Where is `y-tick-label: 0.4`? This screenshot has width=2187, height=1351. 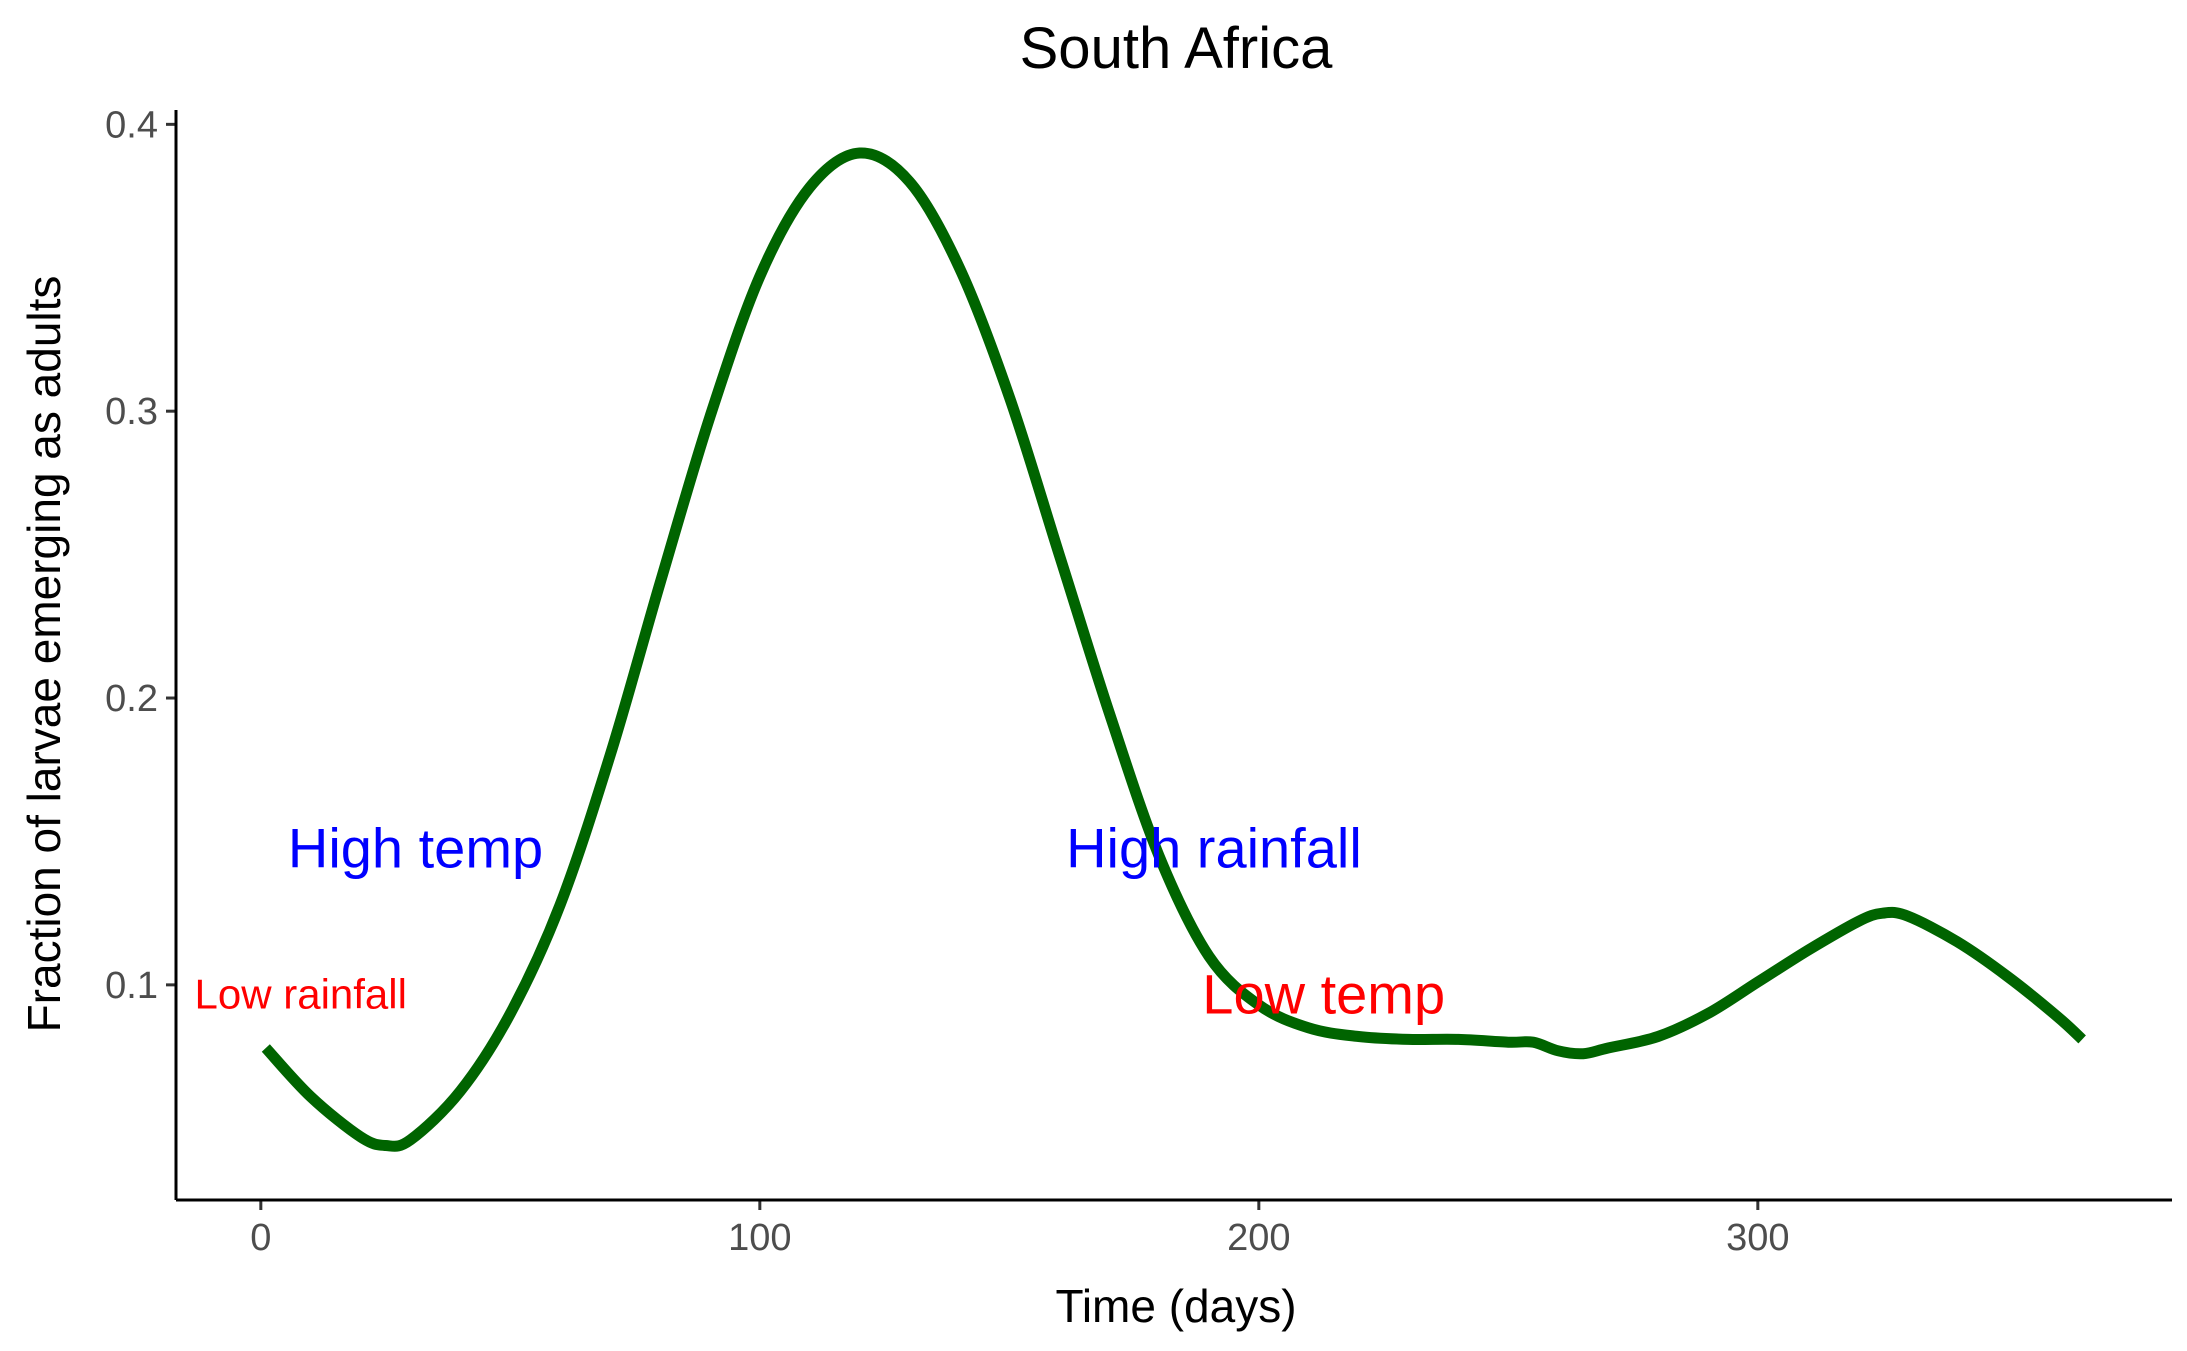 y-tick-label: 0.4 is located at coordinates (131, 125).